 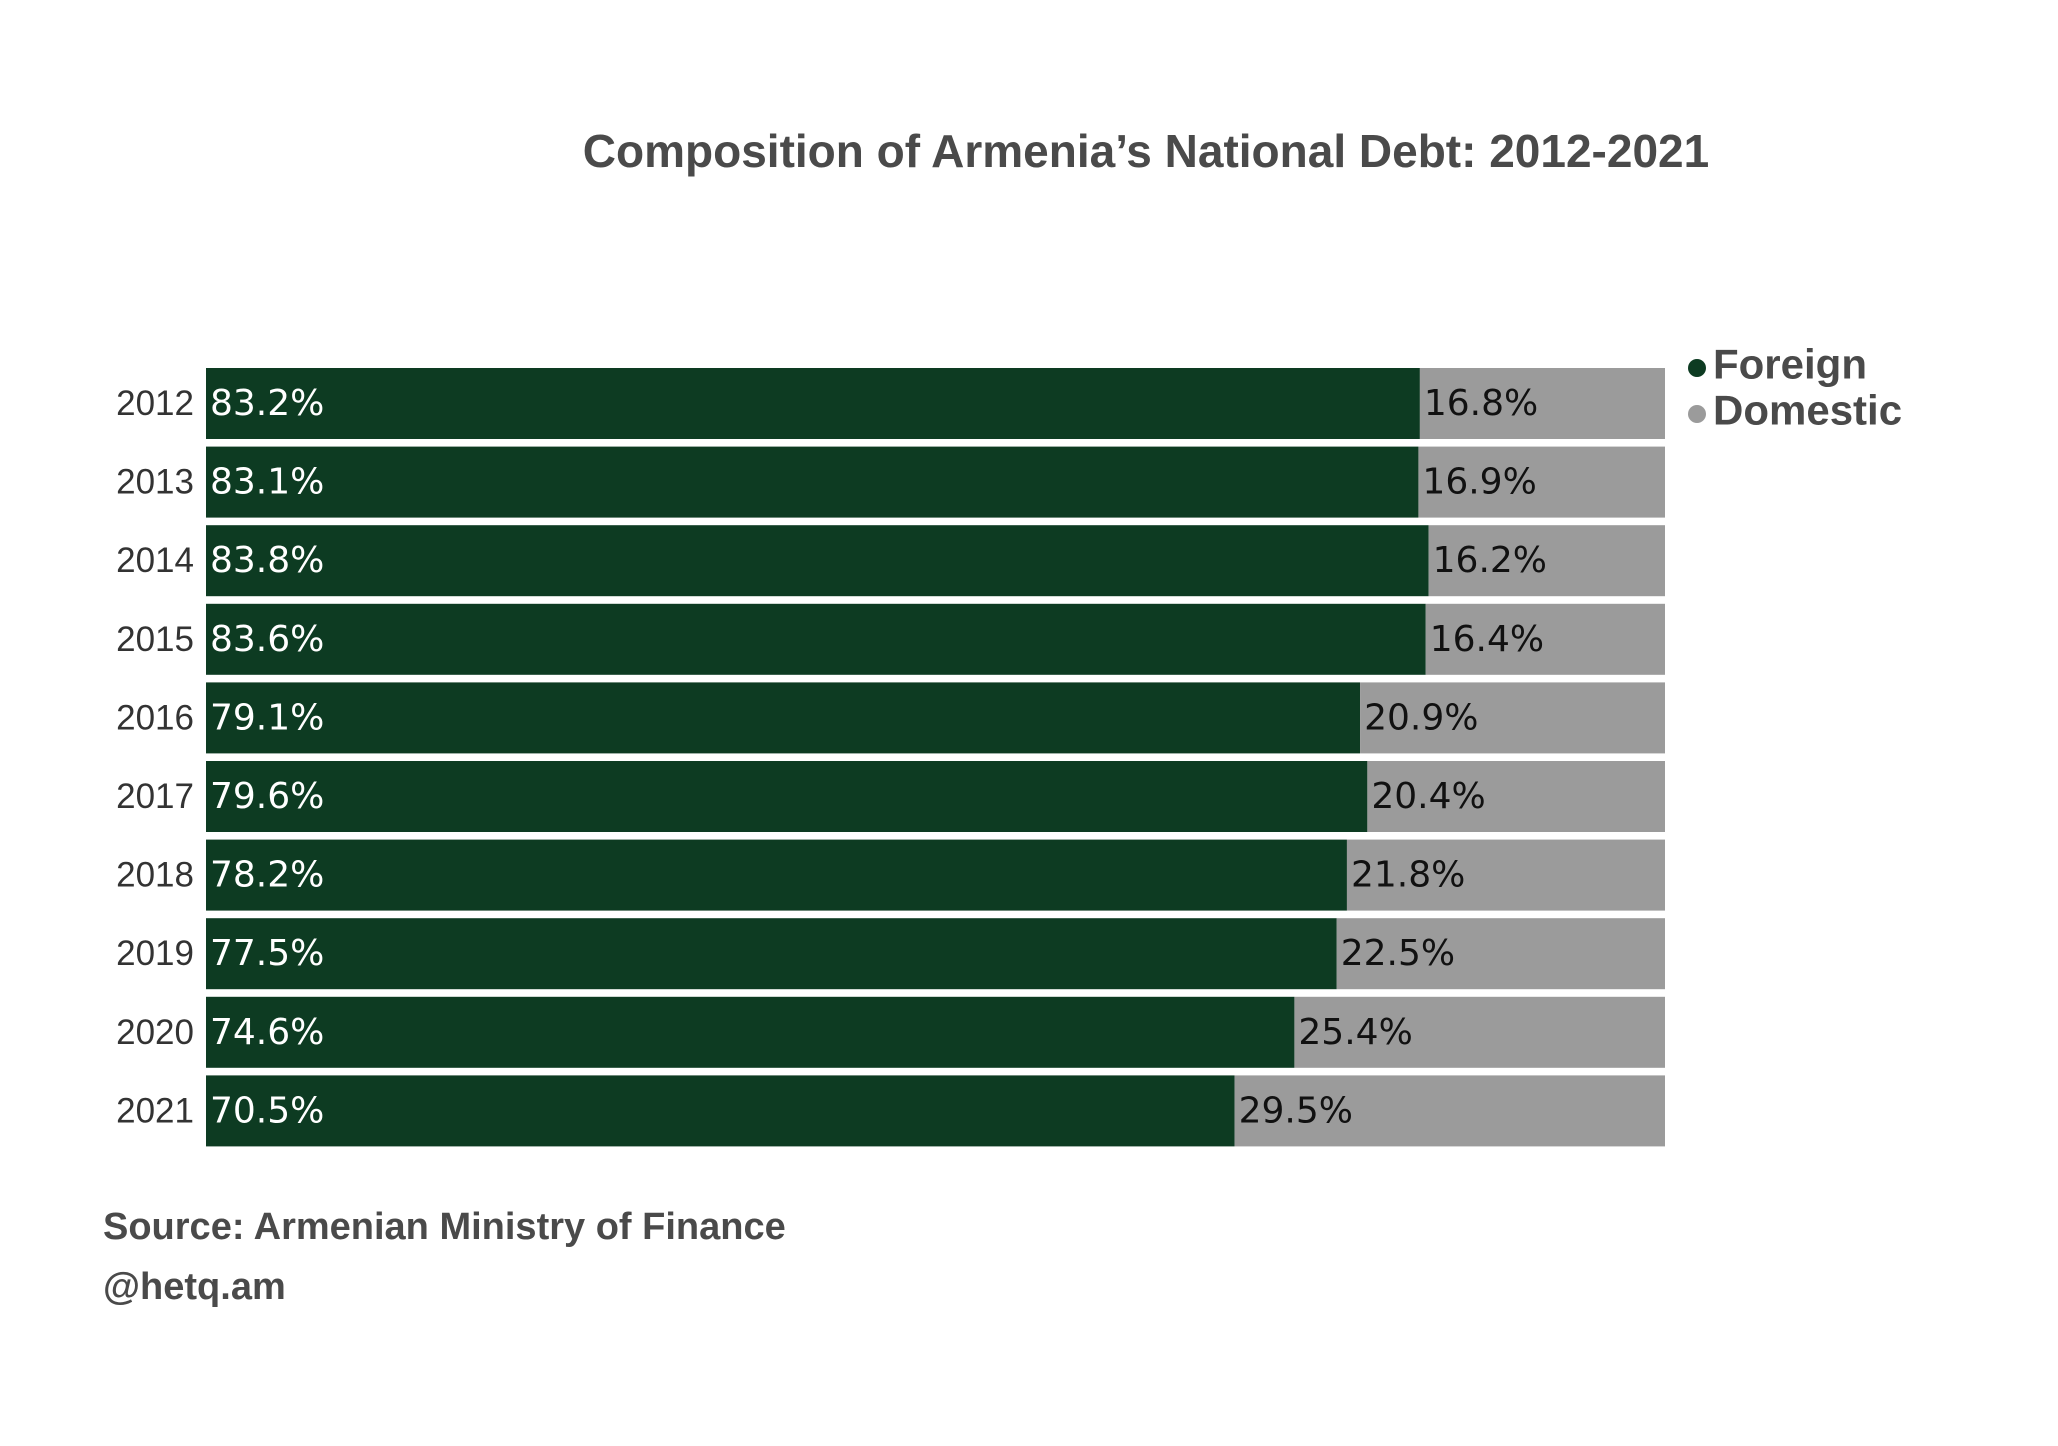 I want to click on data-label-domestic: 16.8%, so click(x=1481, y=403).